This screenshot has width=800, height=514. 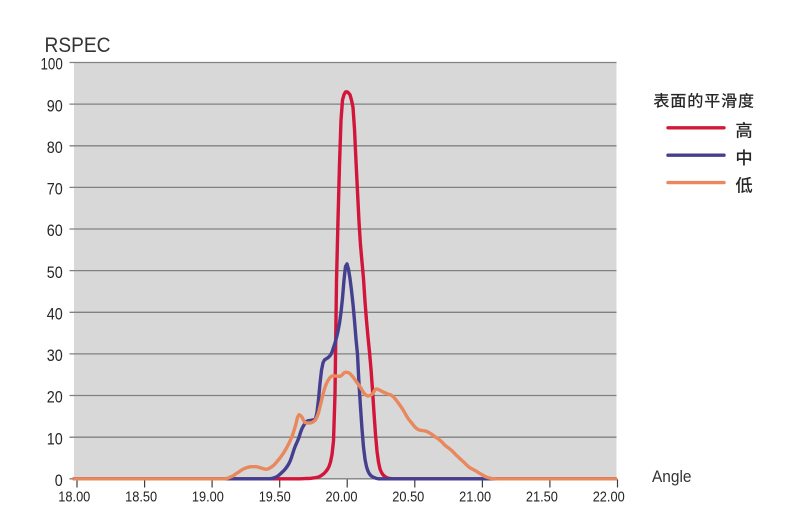 I want to click on svg-text: 40, so click(x=55, y=314).